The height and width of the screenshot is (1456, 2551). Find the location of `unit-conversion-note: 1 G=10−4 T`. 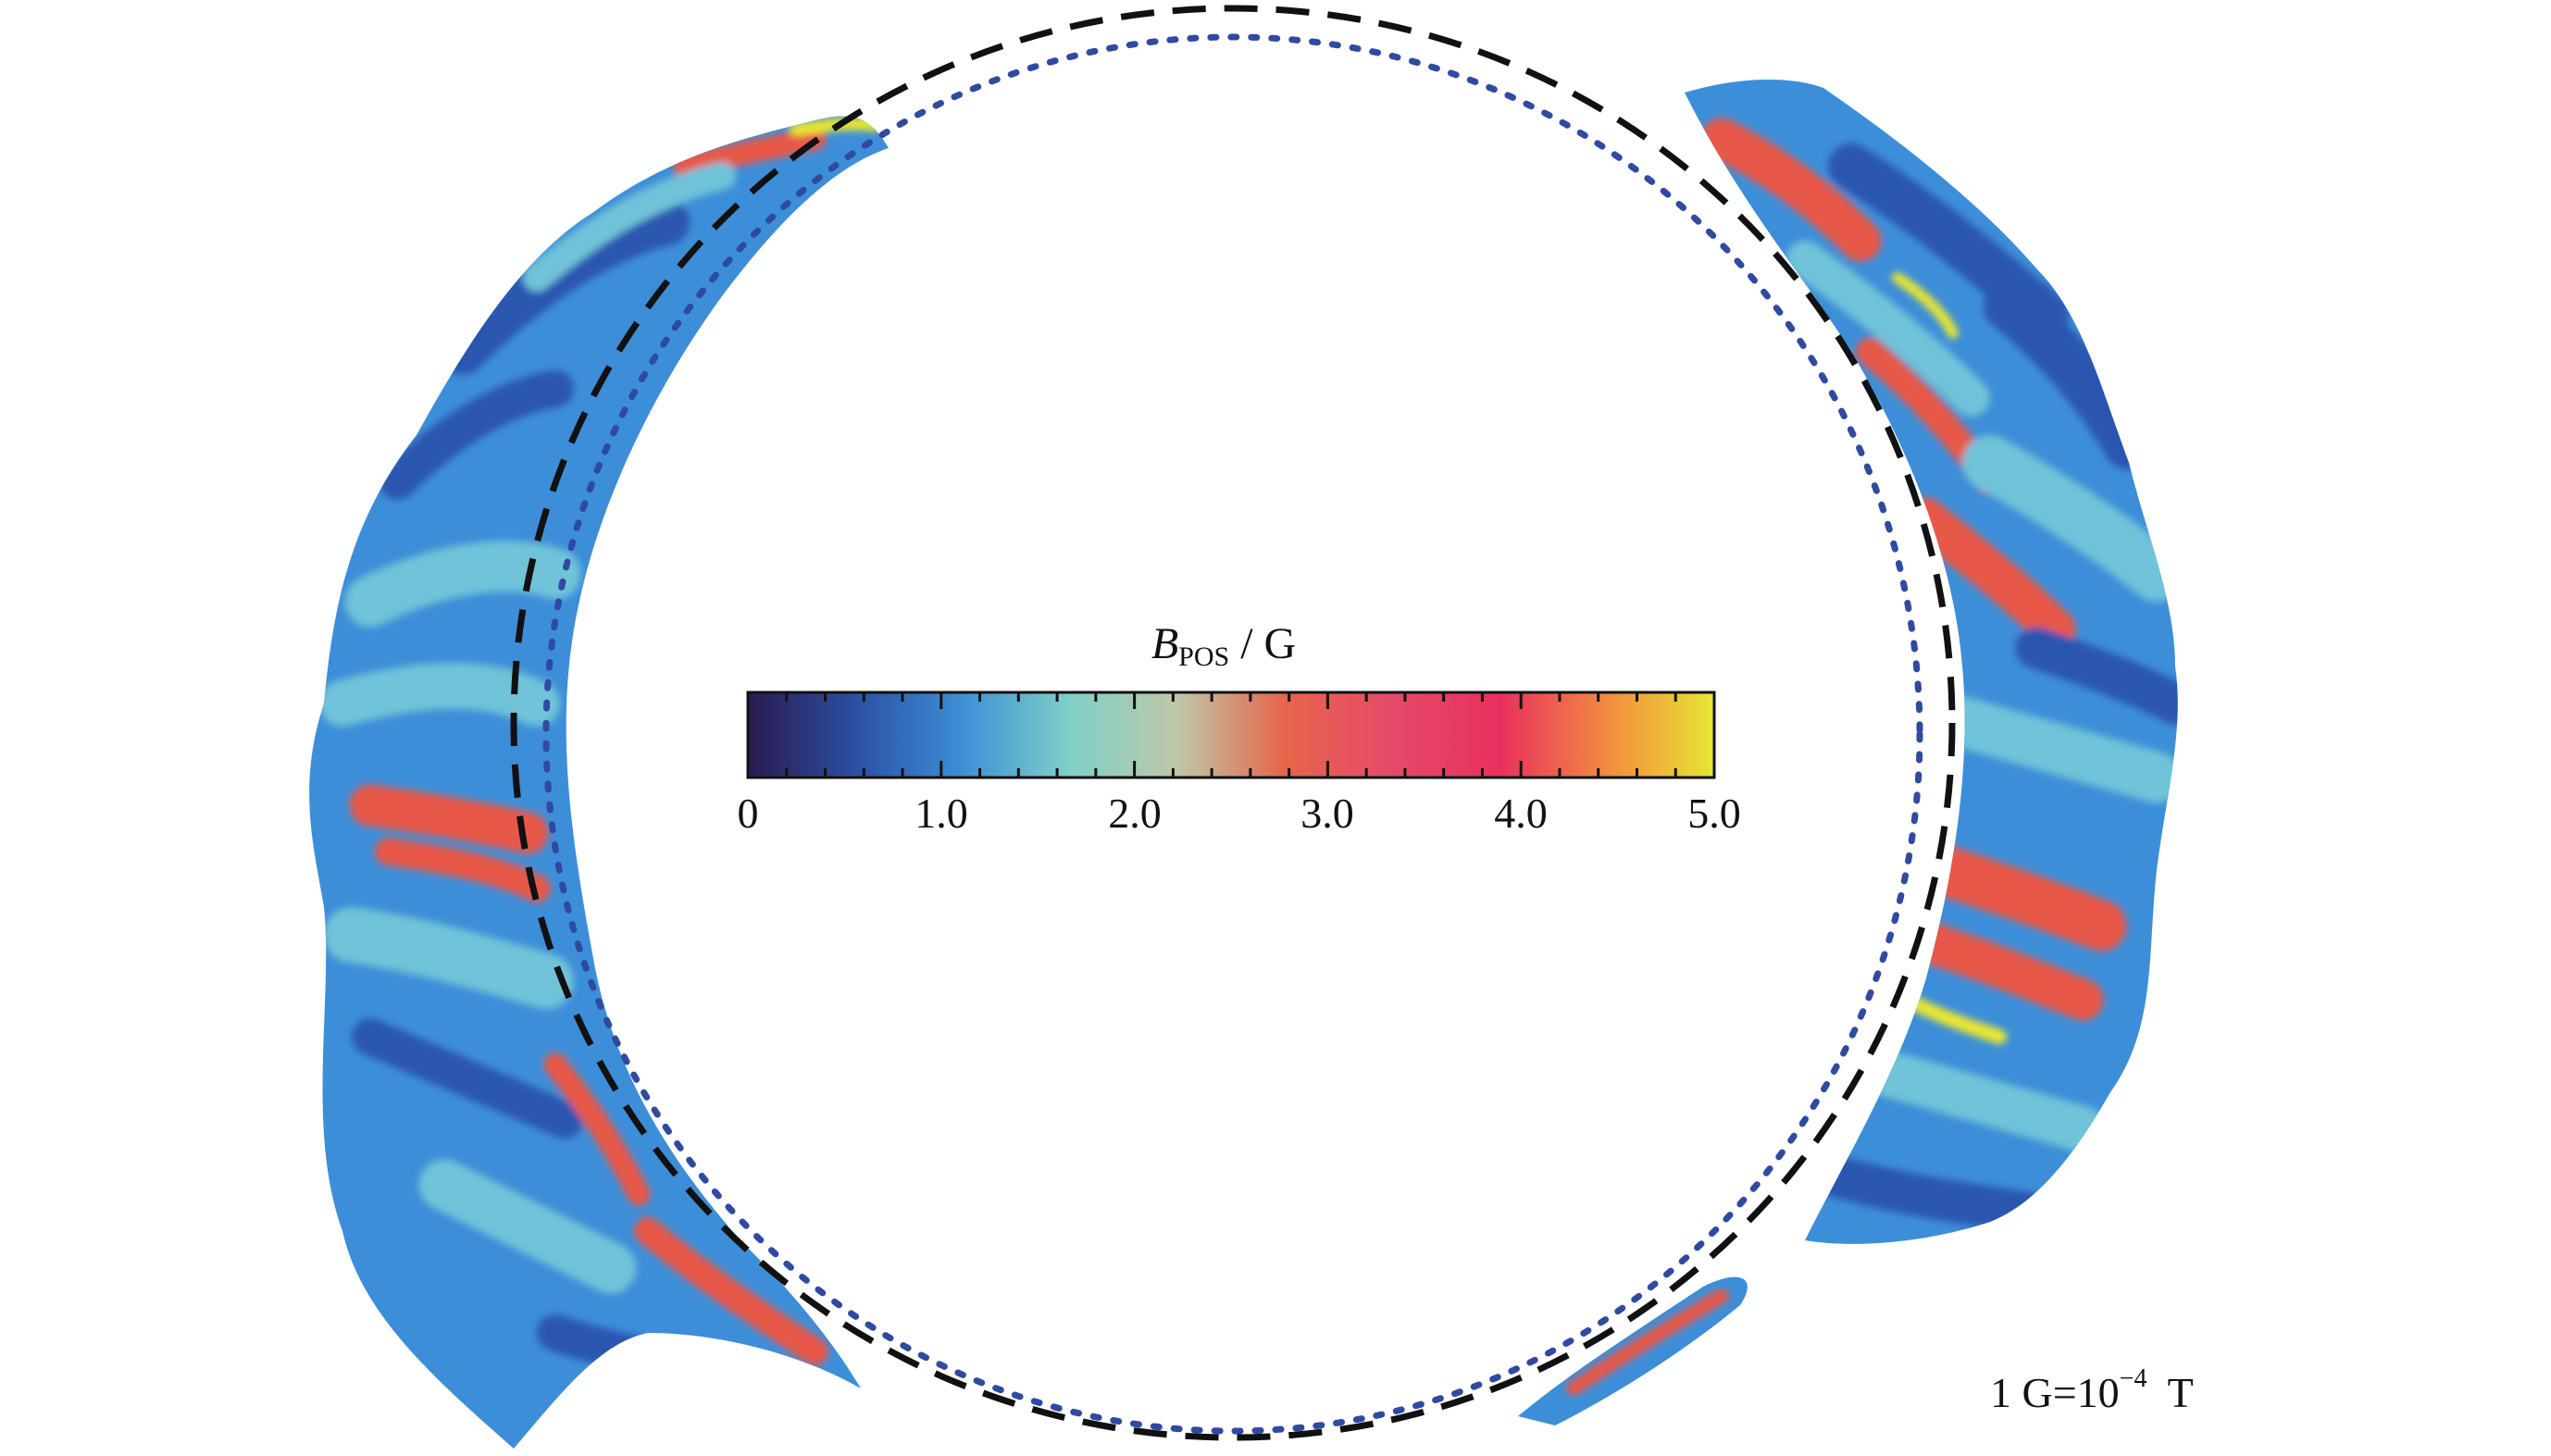

unit-conversion-note: 1 G=10−4 T is located at coordinates (2092, 1390).